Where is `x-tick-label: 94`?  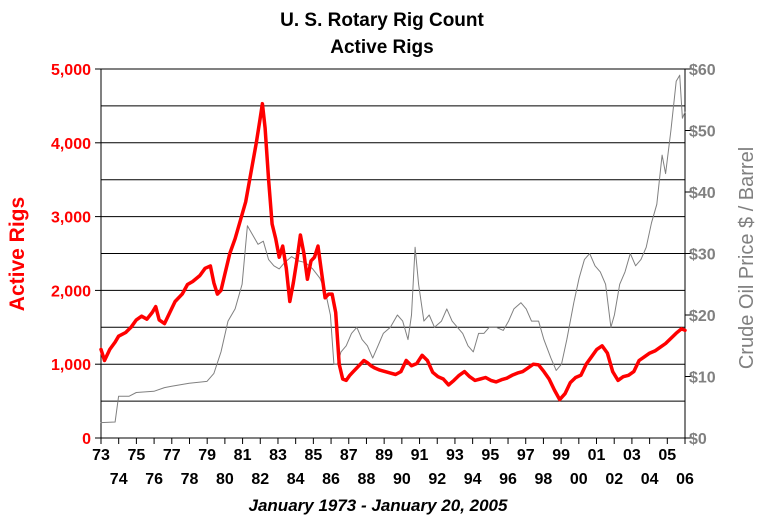
x-tick-label: 94 is located at coordinates (473, 479).